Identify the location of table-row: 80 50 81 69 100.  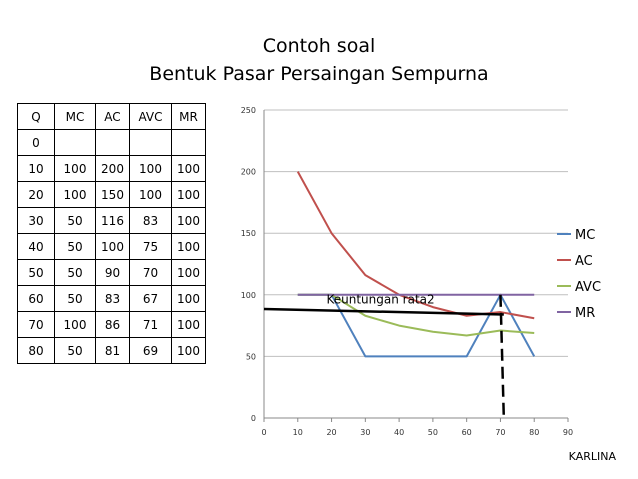
(111, 350).